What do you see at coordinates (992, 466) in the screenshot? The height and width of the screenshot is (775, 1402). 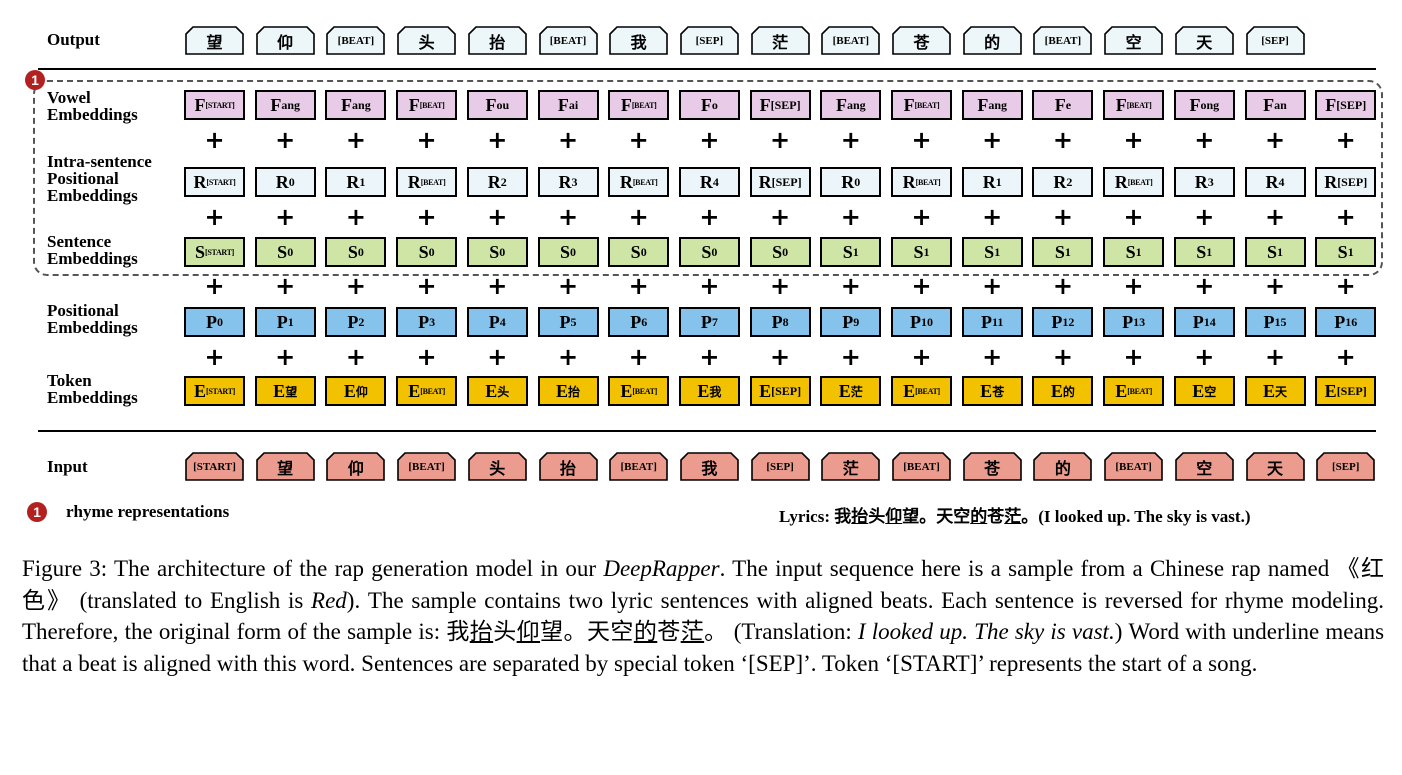 I see `input-token-11: 苍` at bounding box center [992, 466].